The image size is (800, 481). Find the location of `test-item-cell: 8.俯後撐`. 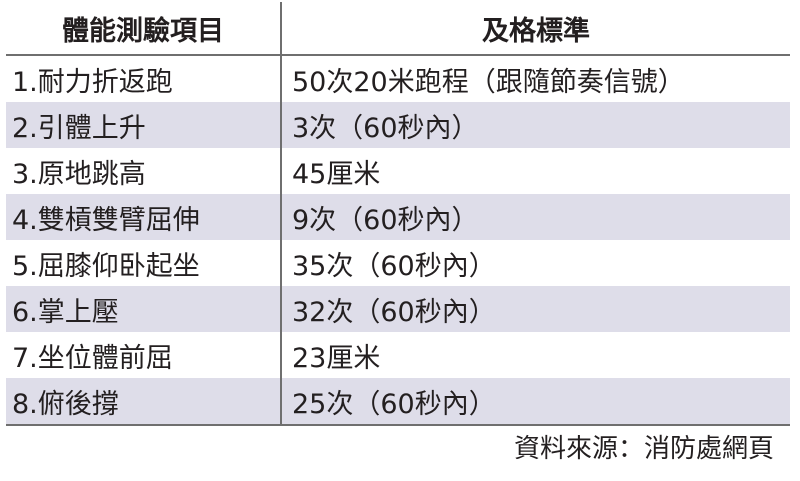

test-item-cell: 8.俯後撐 is located at coordinates (144, 401).